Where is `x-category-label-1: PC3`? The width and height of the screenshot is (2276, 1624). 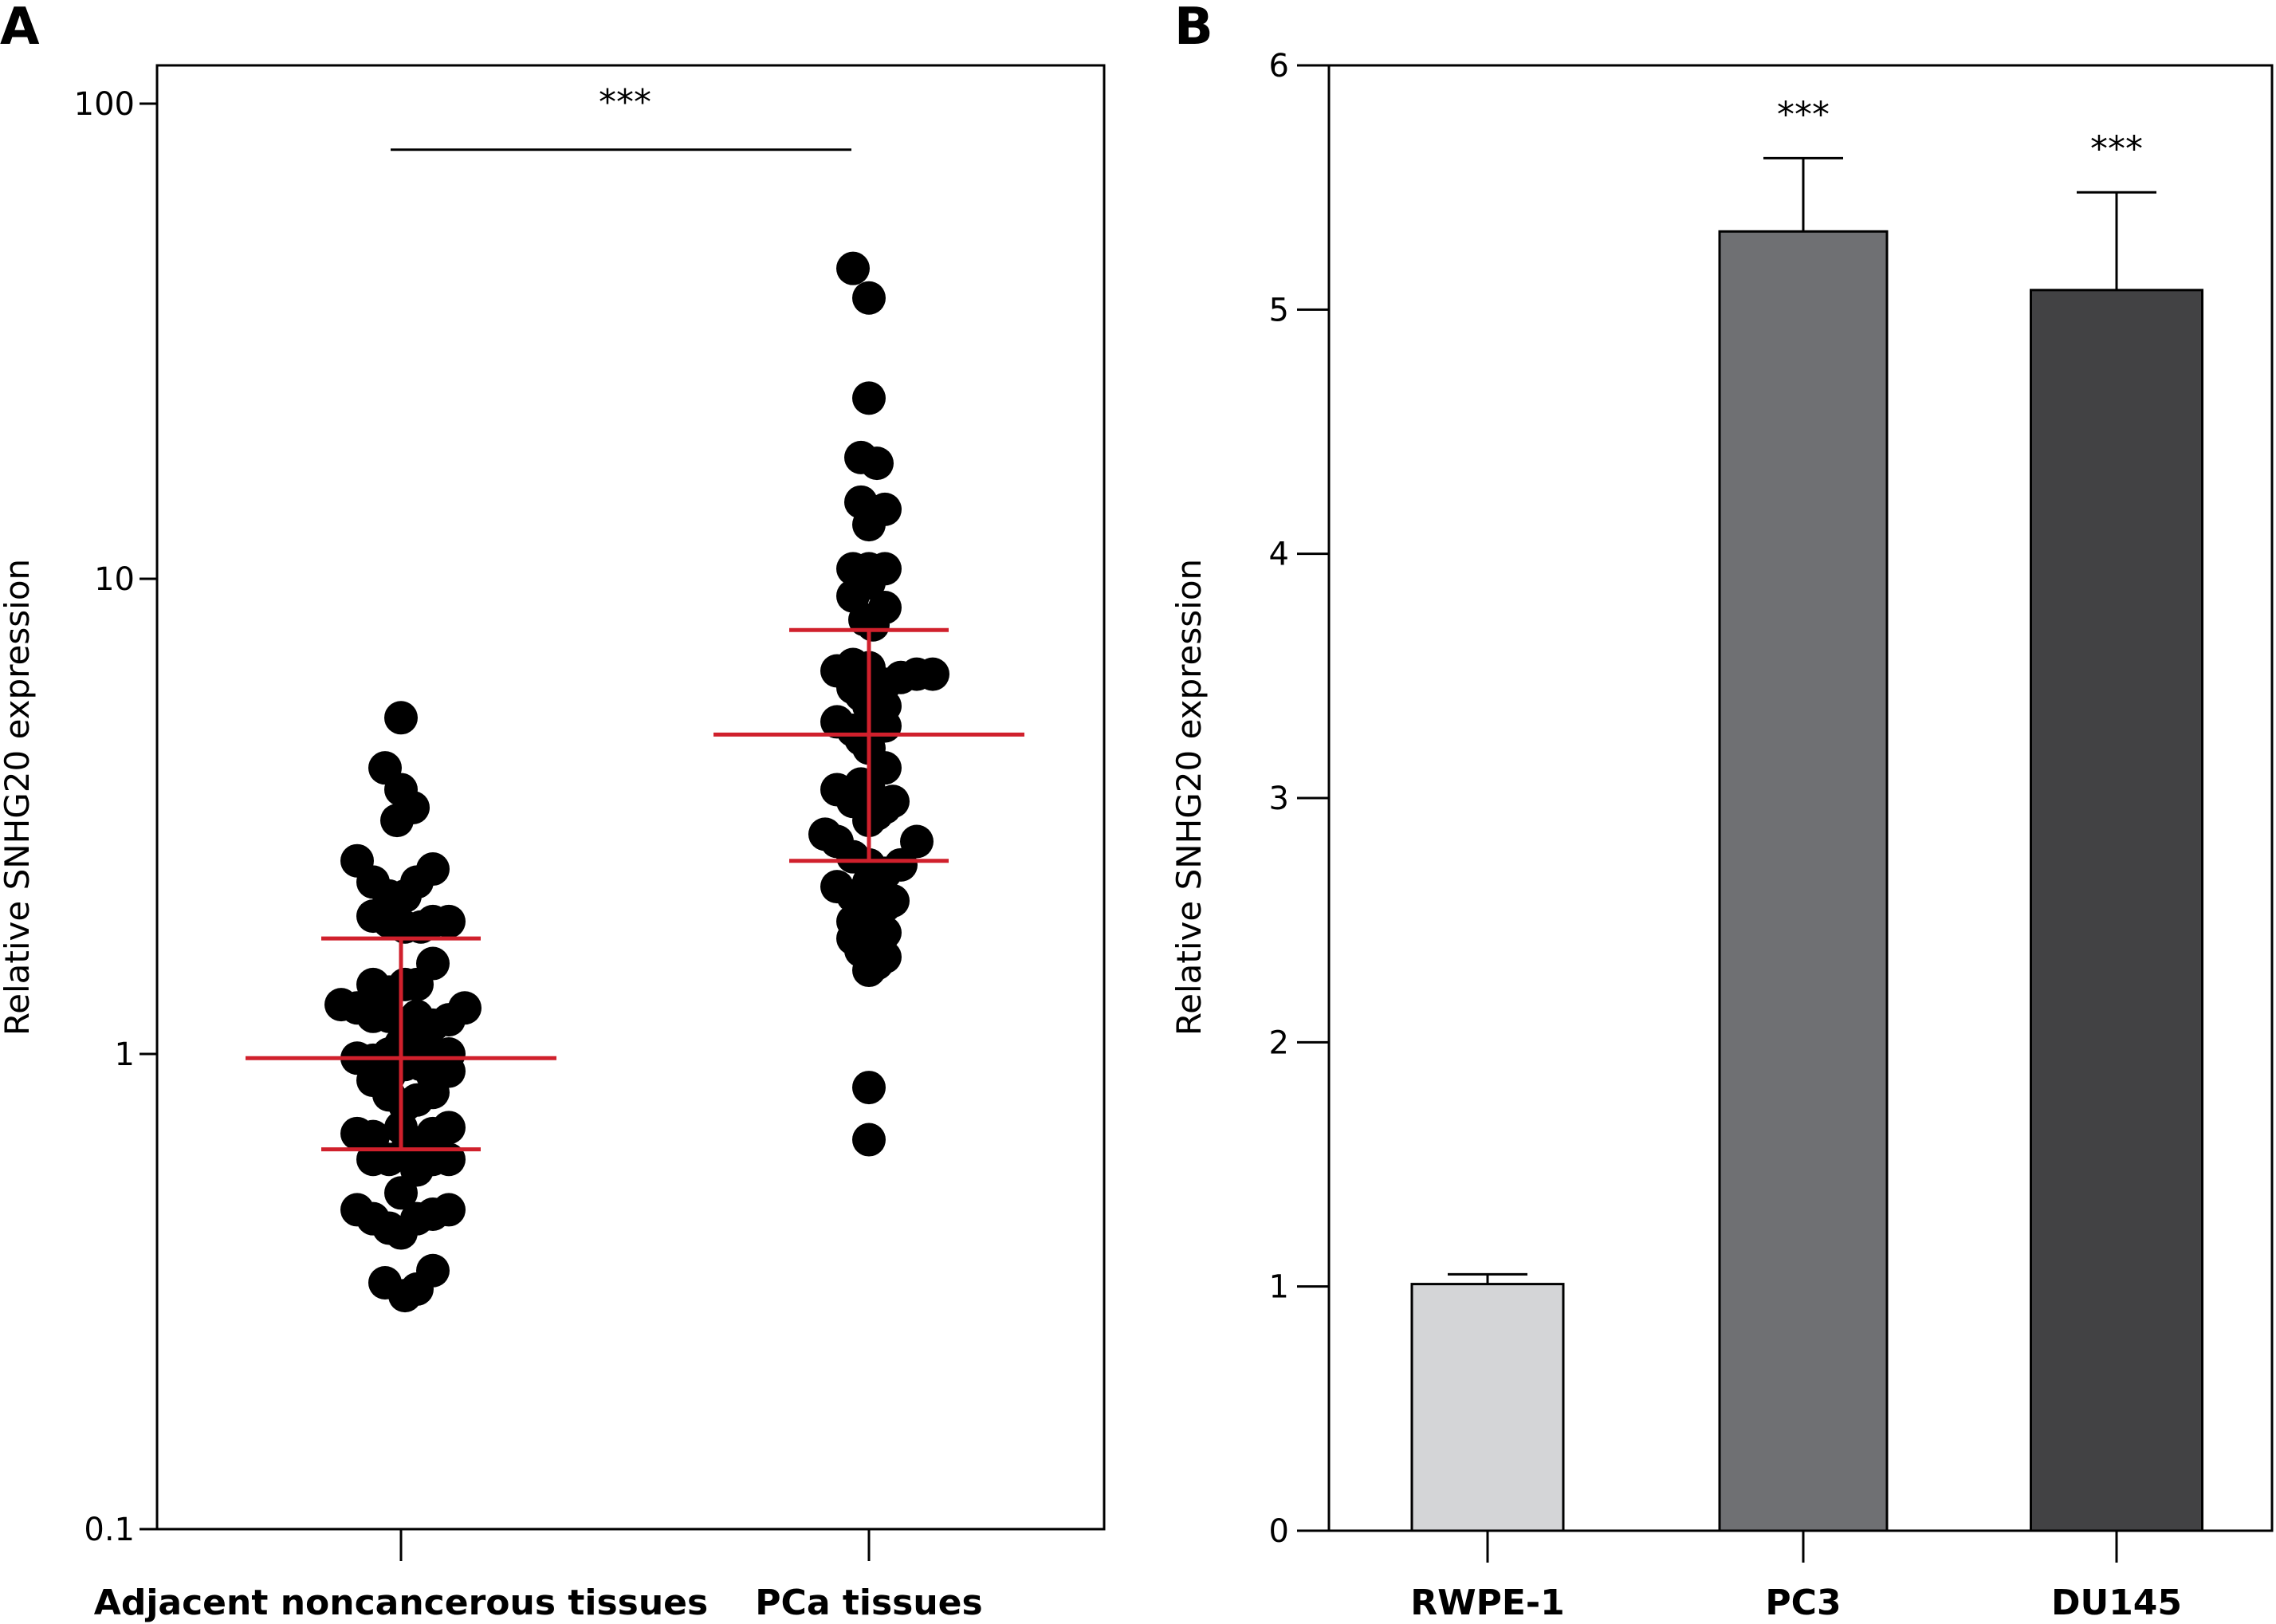
x-category-label-1: PC3 is located at coordinates (1803, 1603).